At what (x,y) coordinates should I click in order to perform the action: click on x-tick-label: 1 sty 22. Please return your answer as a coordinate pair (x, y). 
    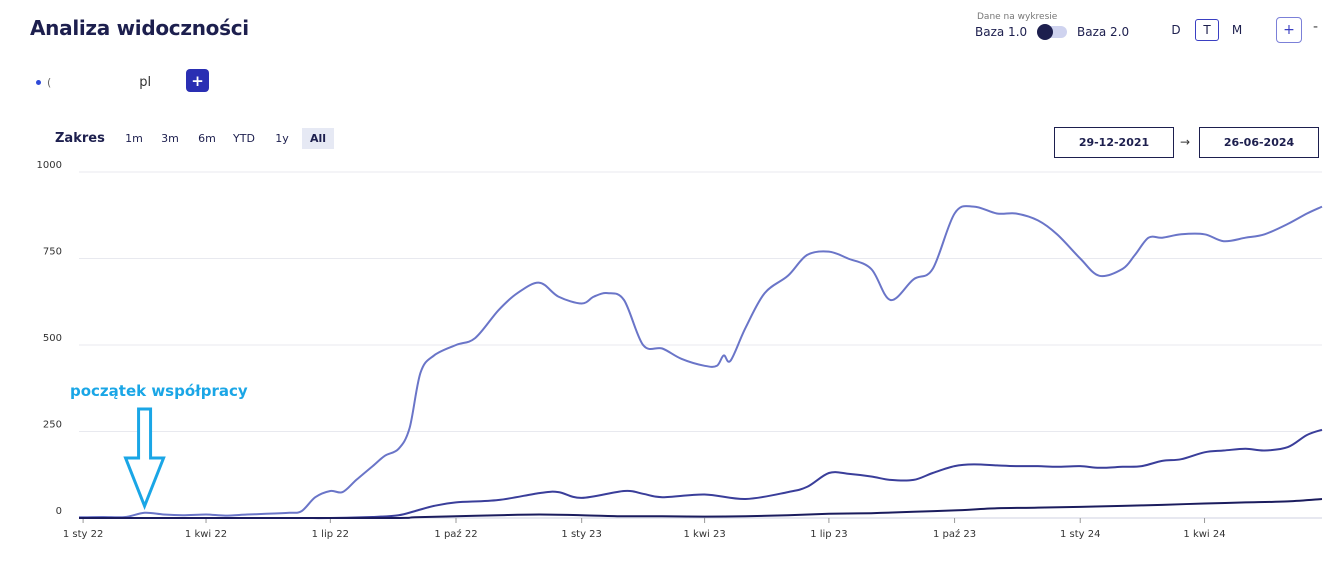
    Looking at the image, I should click on (83, 534).